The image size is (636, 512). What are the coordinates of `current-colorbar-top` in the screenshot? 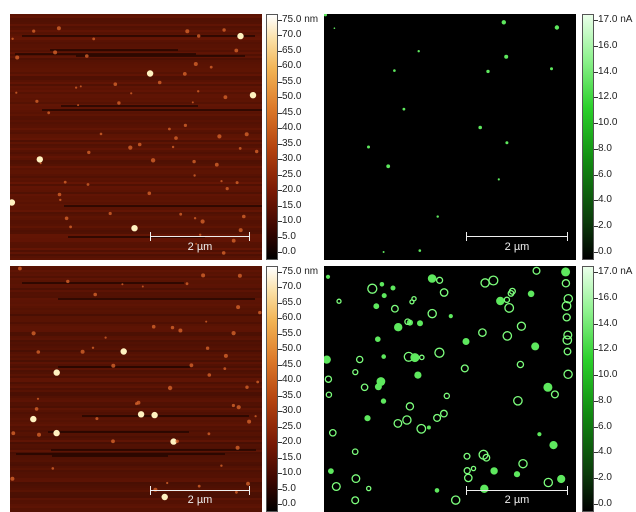 It's located at (588, 137).